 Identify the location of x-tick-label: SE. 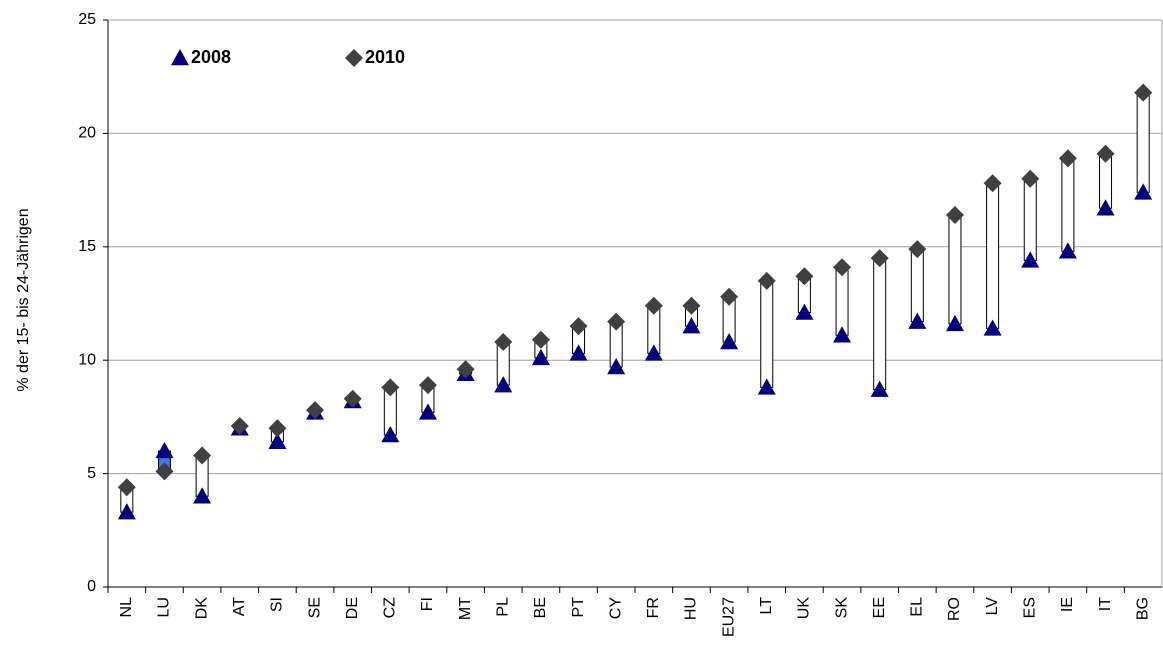
(314, 607).